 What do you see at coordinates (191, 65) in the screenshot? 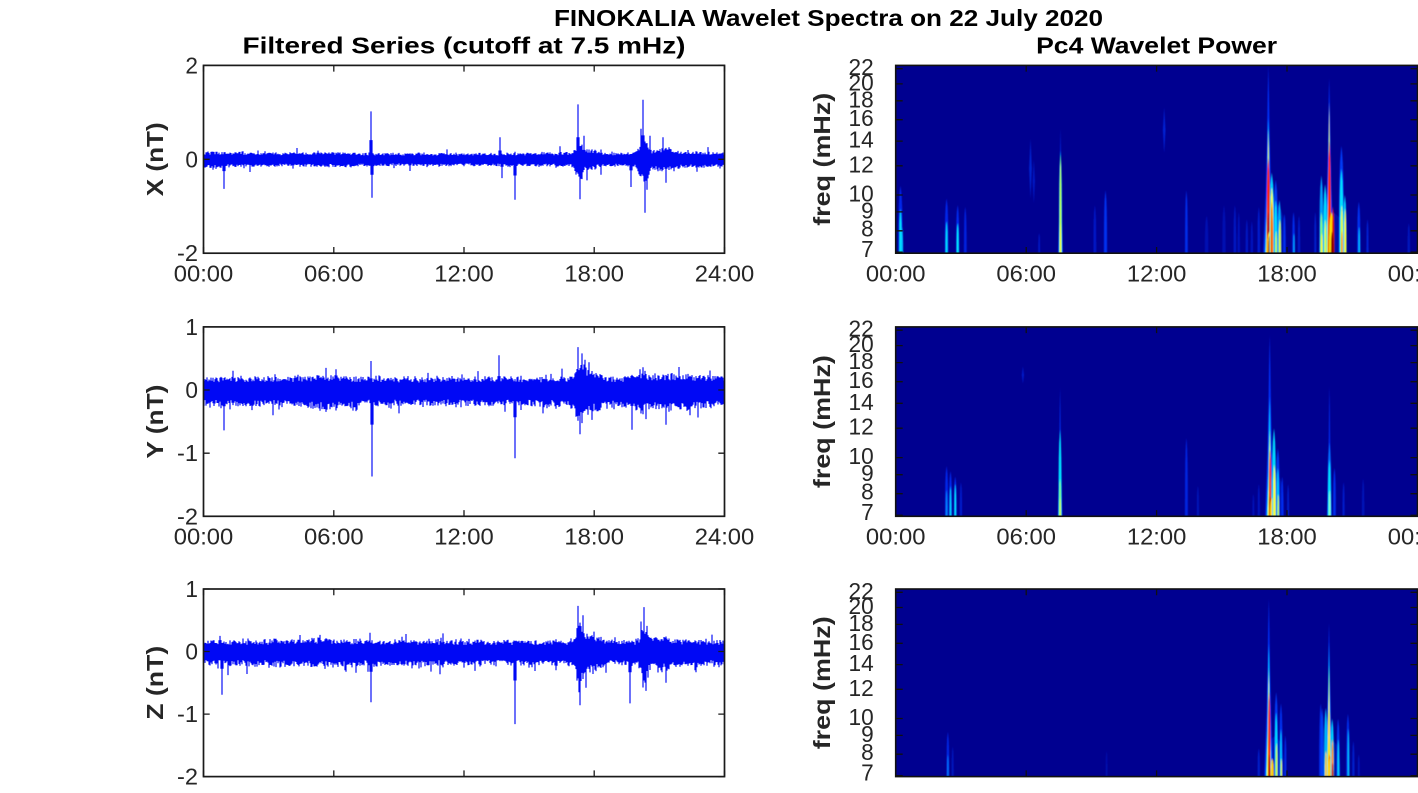
I see `svg-text: 2` at bounding box center [191, 65].